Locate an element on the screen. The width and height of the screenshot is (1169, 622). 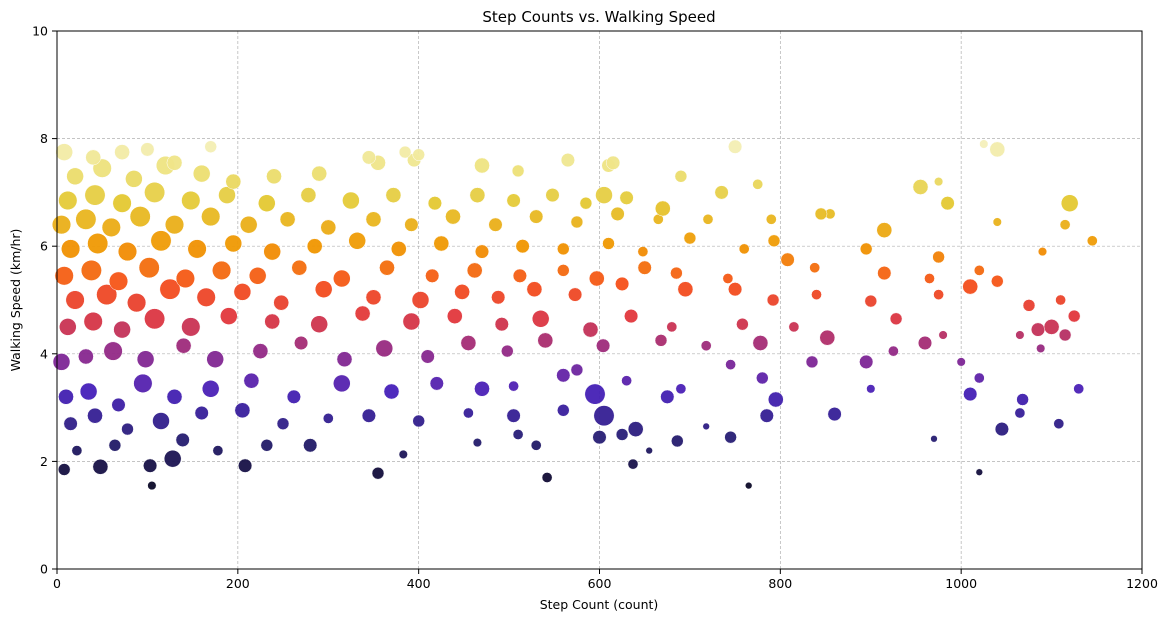
x-tick-label: 200 is located at coordinates (238, 583).